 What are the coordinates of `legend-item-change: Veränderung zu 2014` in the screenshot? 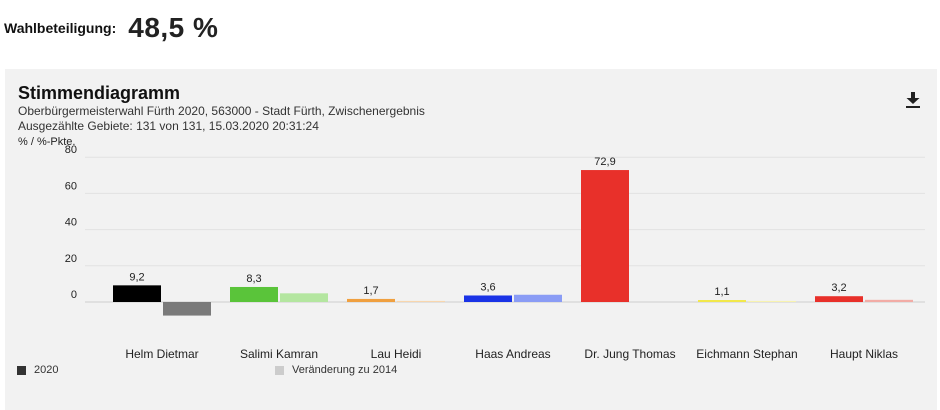 It's located at (336, 370).